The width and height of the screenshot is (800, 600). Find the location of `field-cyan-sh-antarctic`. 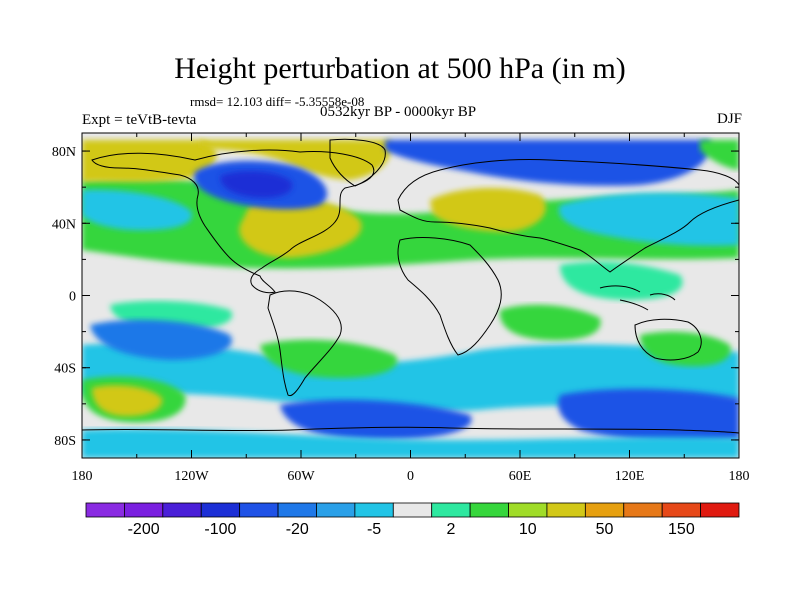

field-cyan-sh-antarctic is located at coordinates (410, 443).